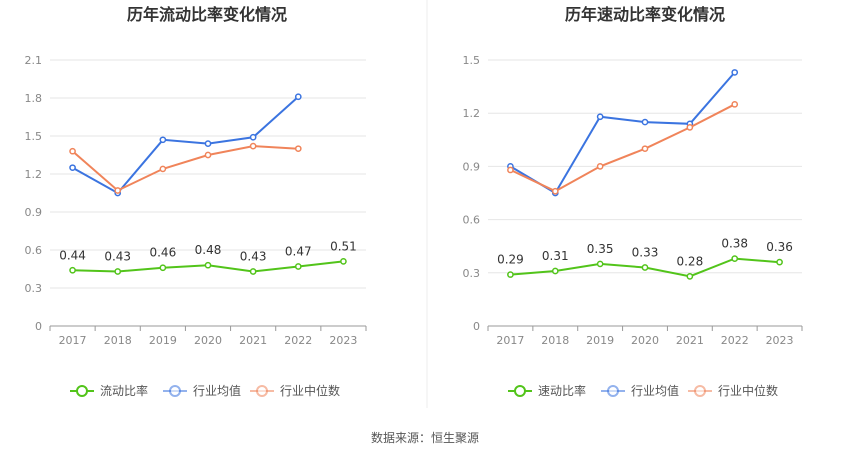 This screenshot has height=459, width=850. What do you see at coordinates (645, 252) in the screenshot?
I see `data-label: 0.33` at bounding box center [645, 252].